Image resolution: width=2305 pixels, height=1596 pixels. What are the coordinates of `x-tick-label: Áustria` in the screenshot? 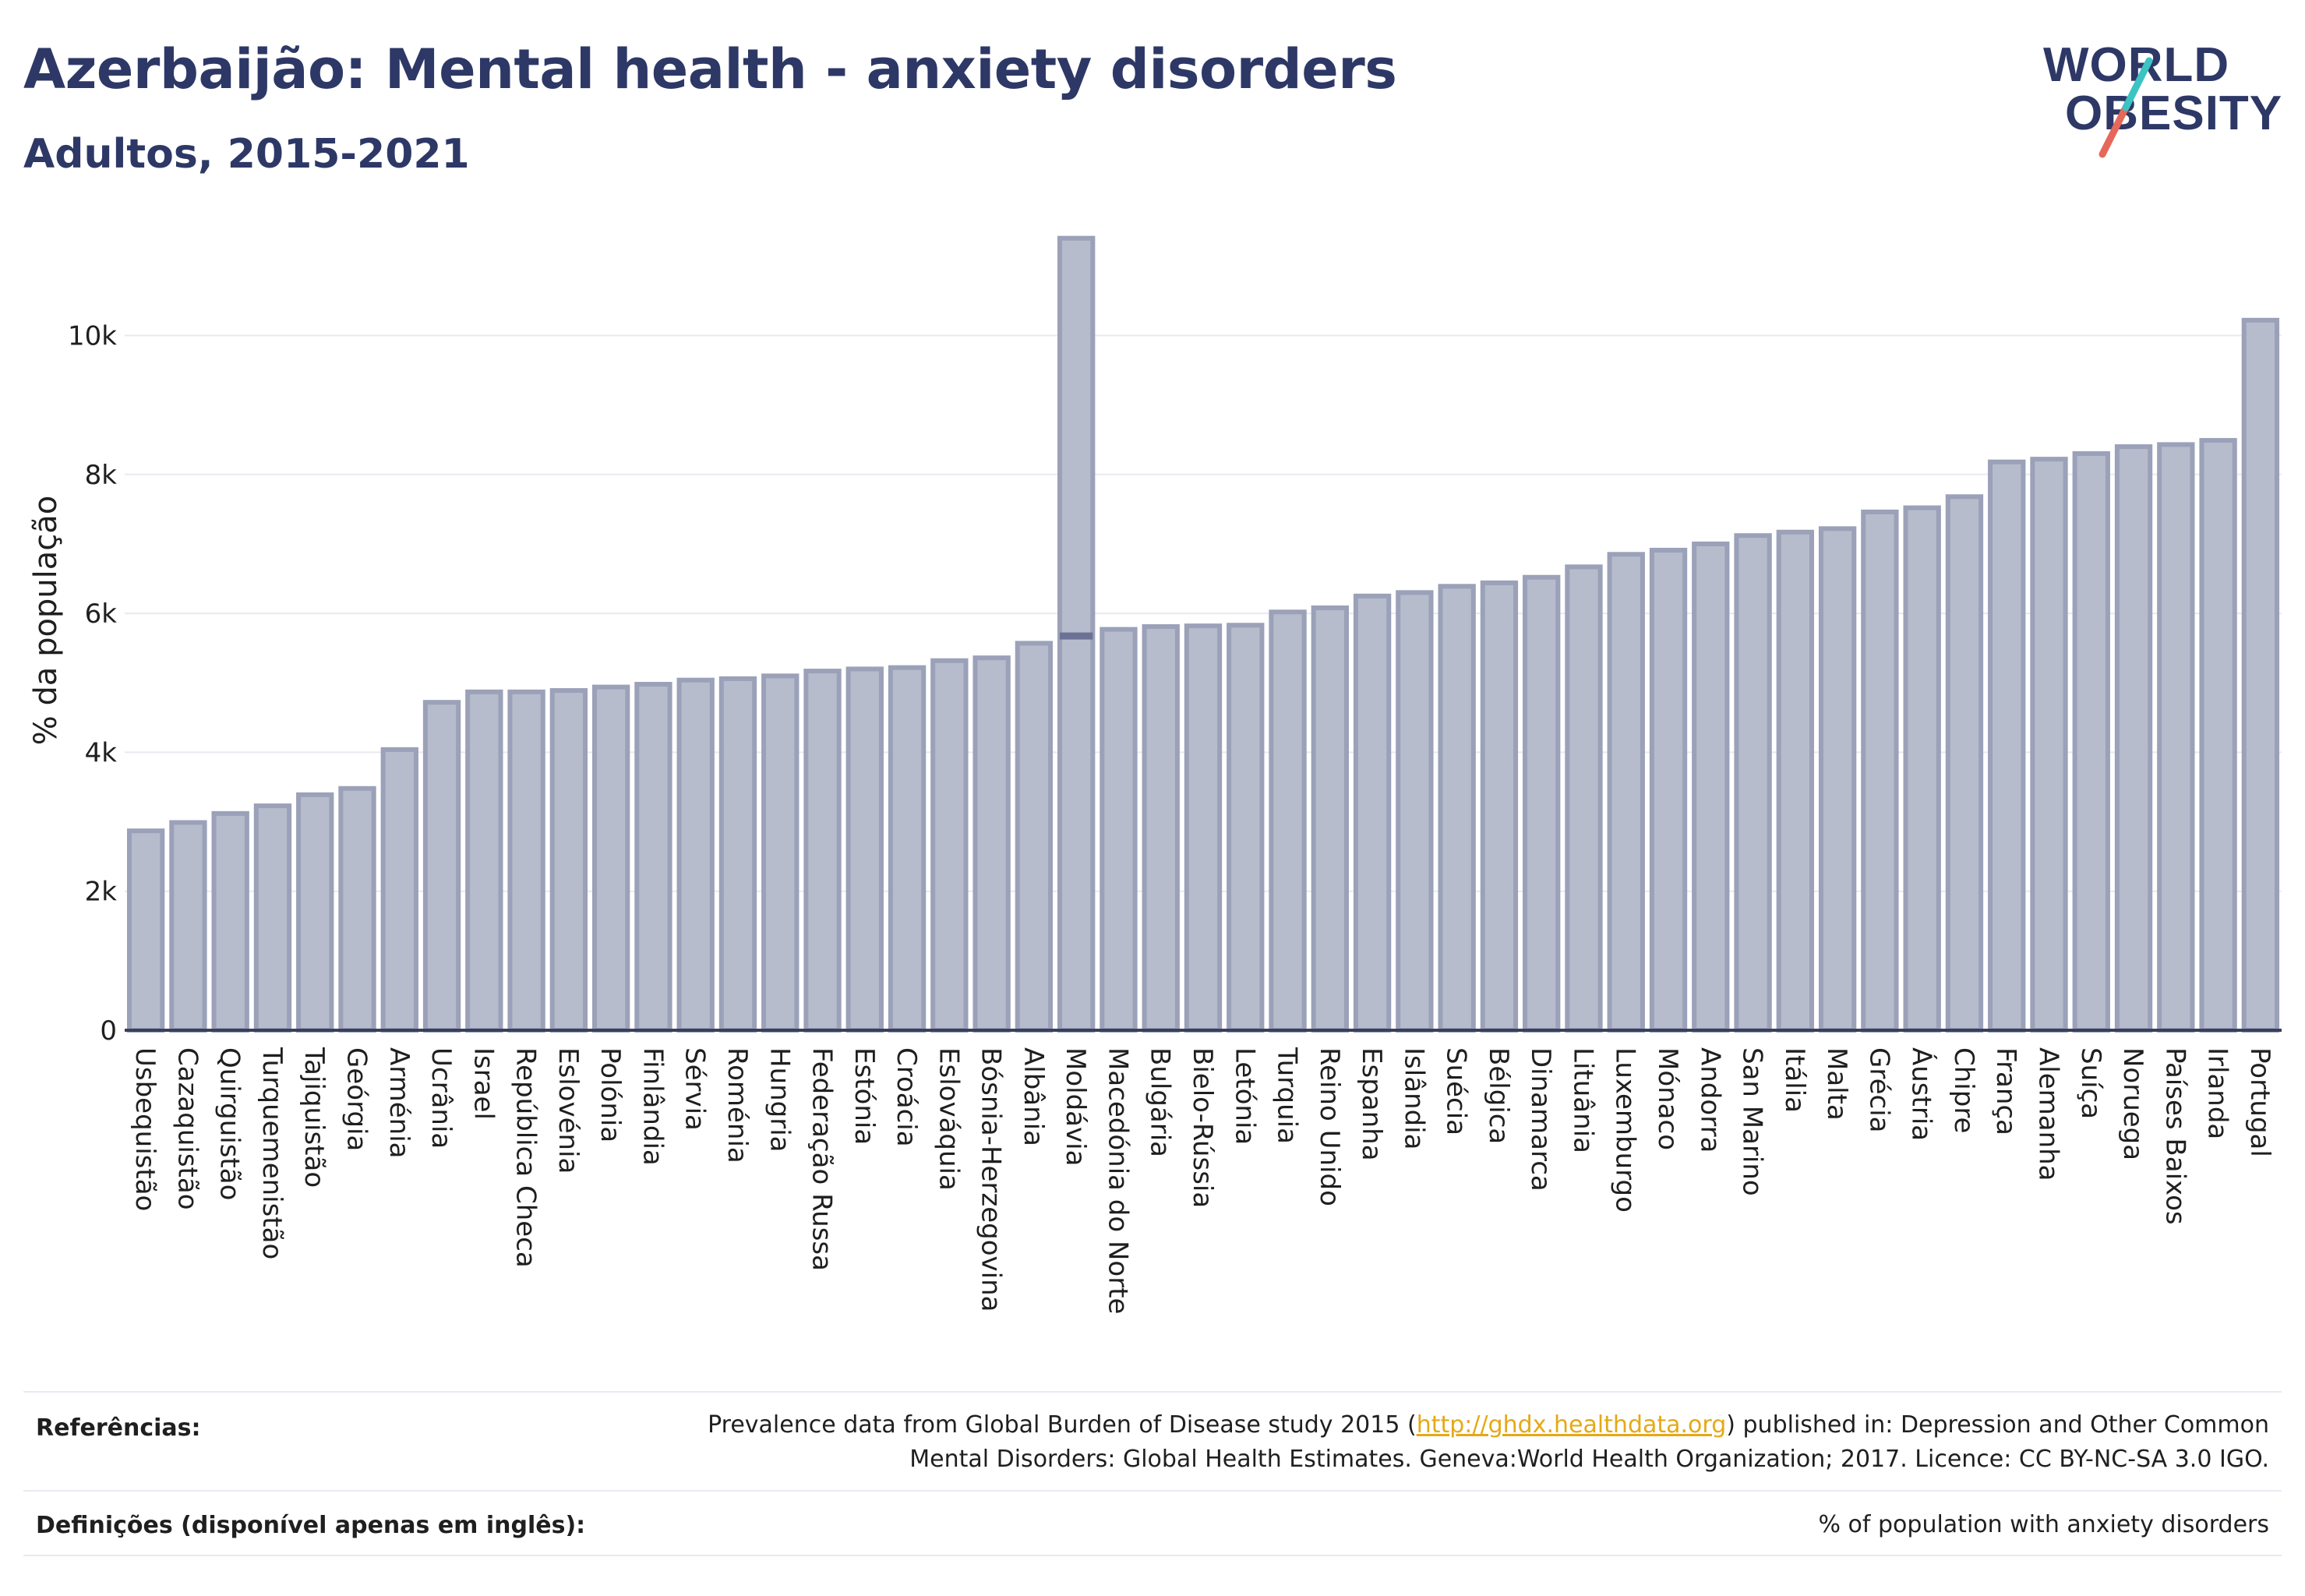 It's located at (1922, 1094).